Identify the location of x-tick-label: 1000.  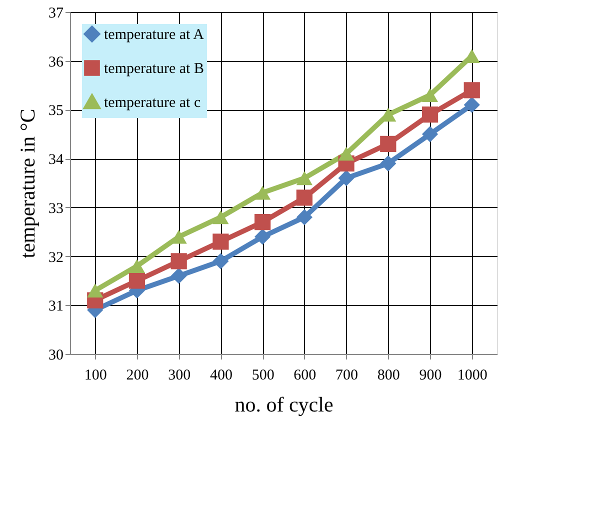
(472, 376).